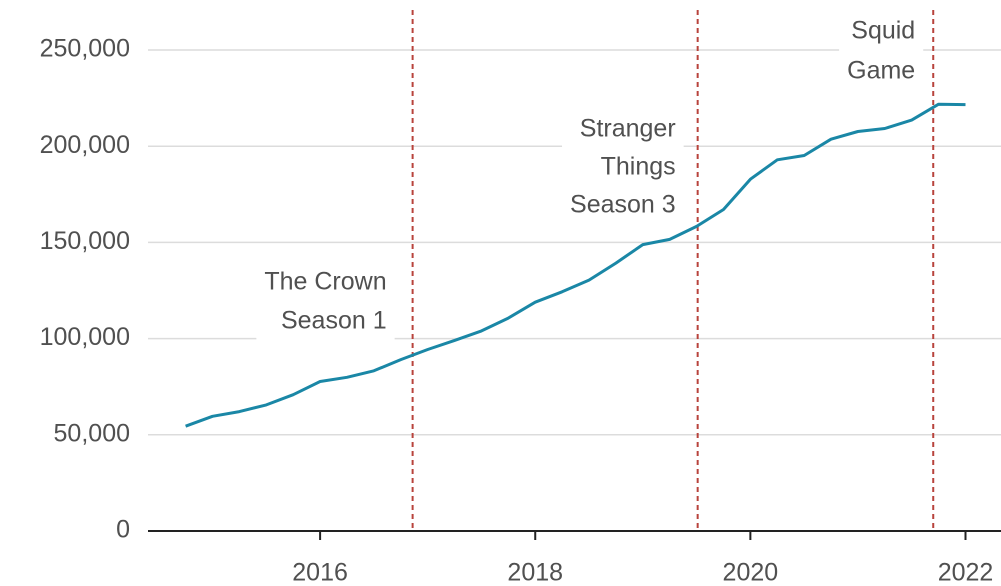  I want to click on annotation-label: Things, so click(638, 167).